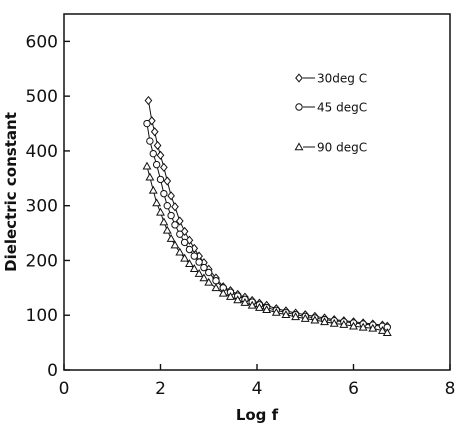  What do you see at coordinates (52, 371) in the screenshot?
I see `y-tick-label: 0` at bounding box center [52, 371].